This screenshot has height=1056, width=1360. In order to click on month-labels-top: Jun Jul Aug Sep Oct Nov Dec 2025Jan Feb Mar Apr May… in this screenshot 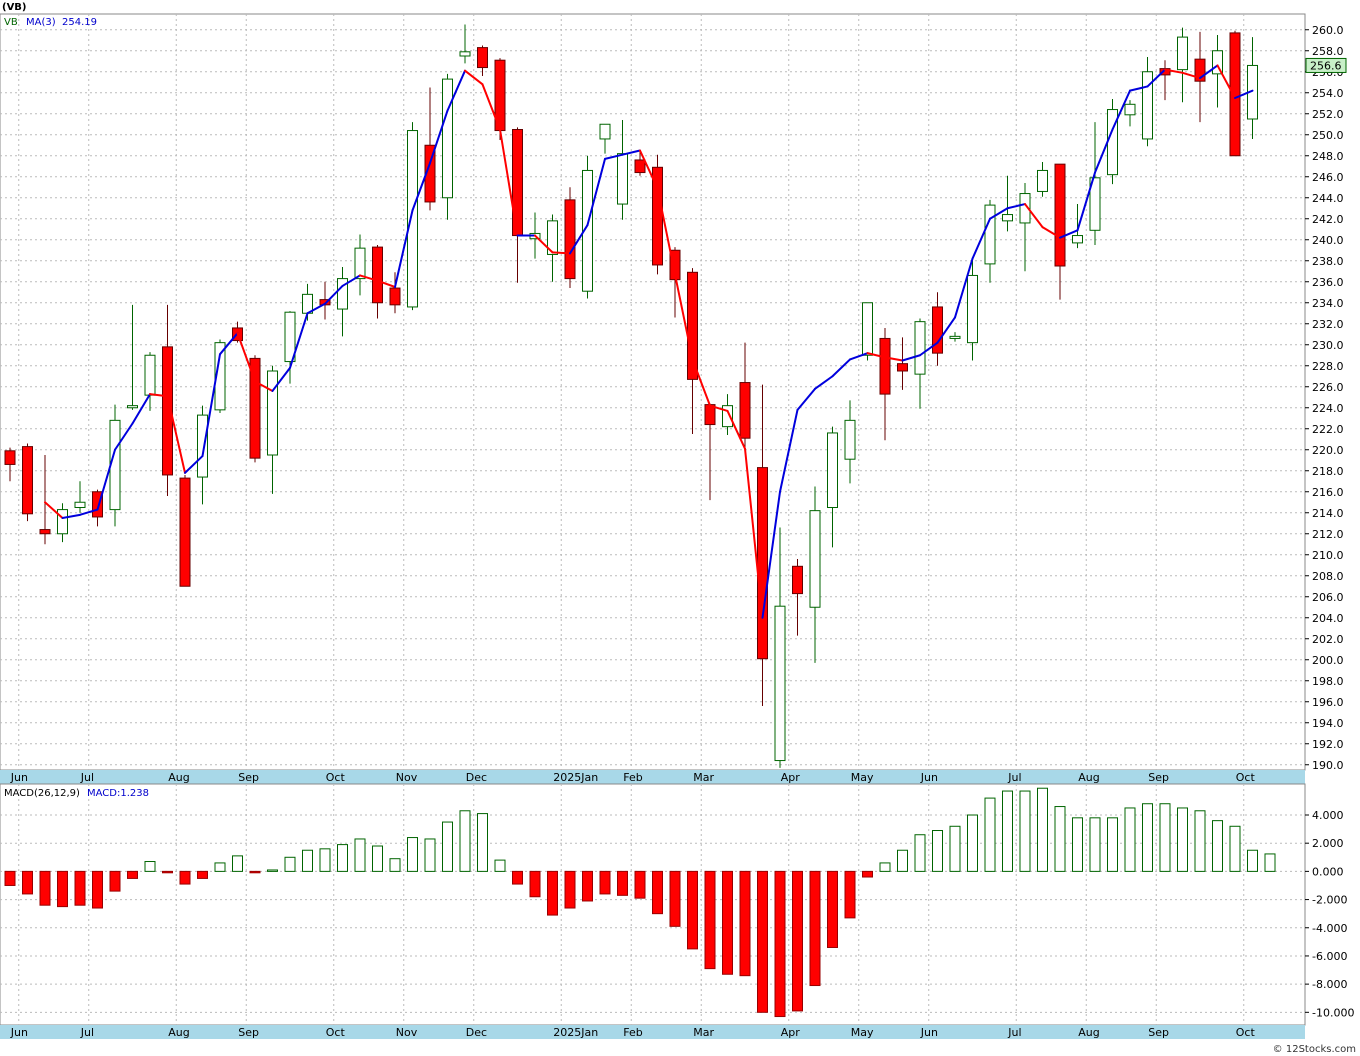, I will do `click(633, 777)`.